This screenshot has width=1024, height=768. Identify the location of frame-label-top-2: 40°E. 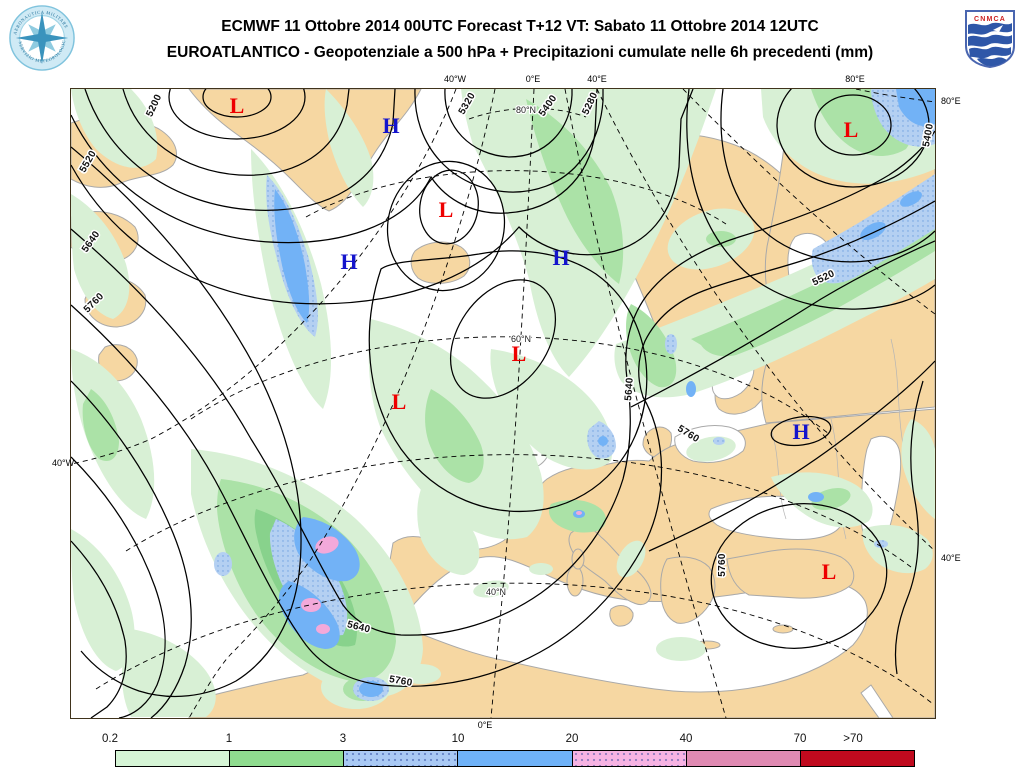
(597, 79).